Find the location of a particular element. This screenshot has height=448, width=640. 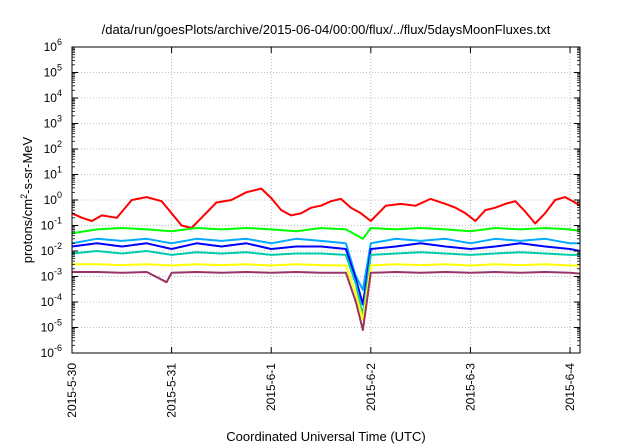

x-tick-label: 2015-5-30 is located at coordinates (72, 390).